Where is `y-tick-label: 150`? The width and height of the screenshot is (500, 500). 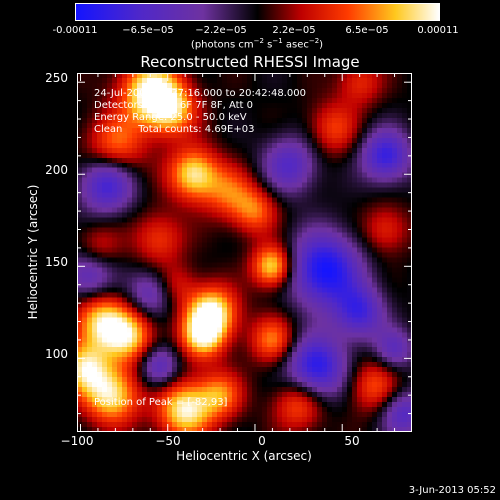 y-tick-label: 150 is located at coordinates (56, 262).